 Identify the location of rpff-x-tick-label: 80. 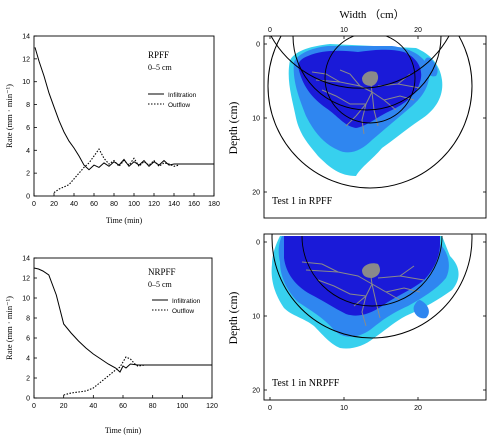
(114, 204).